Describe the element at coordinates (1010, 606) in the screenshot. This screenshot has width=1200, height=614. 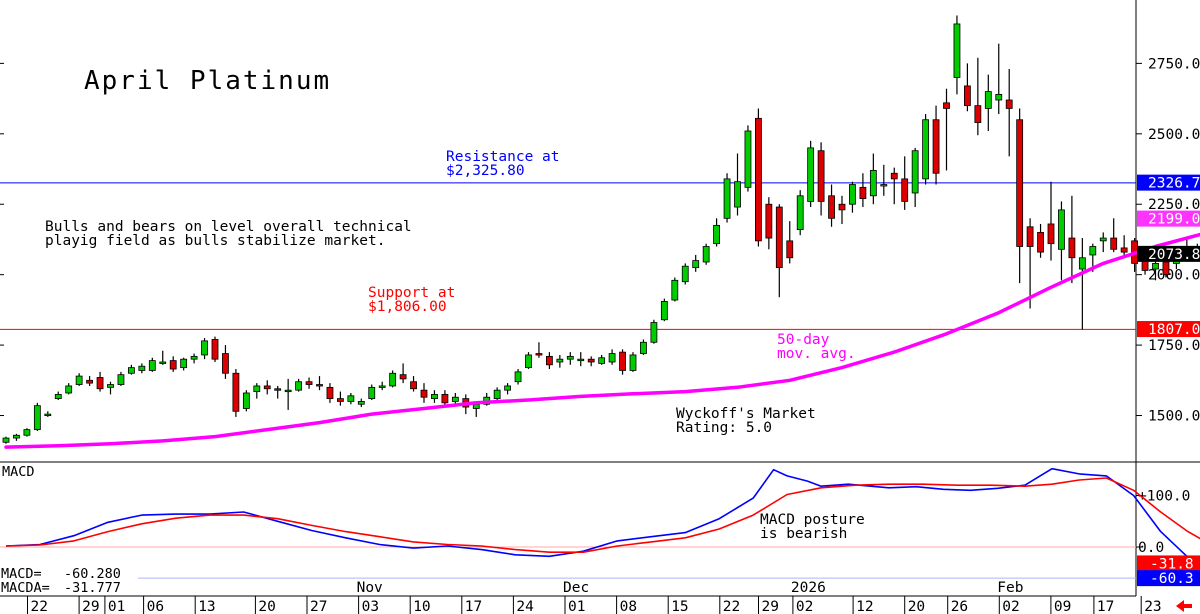
I see `date-tick-label: 02` at that location.